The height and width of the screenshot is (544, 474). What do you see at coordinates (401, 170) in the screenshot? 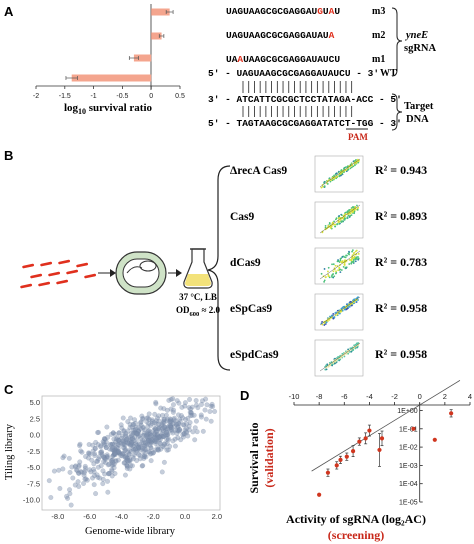
I see `r-squared: R² = 0.943` at bounding box center [401, 170].